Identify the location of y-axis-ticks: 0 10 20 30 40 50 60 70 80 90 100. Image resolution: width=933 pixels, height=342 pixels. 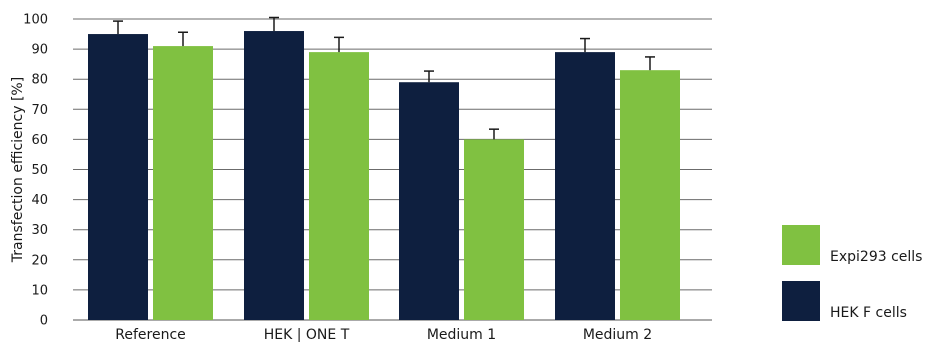
(35, 171).